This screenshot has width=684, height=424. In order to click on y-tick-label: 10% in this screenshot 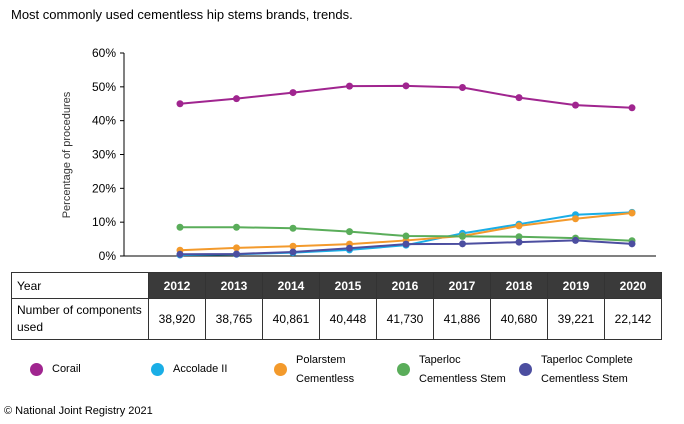, I will do `click(104, 222)`.